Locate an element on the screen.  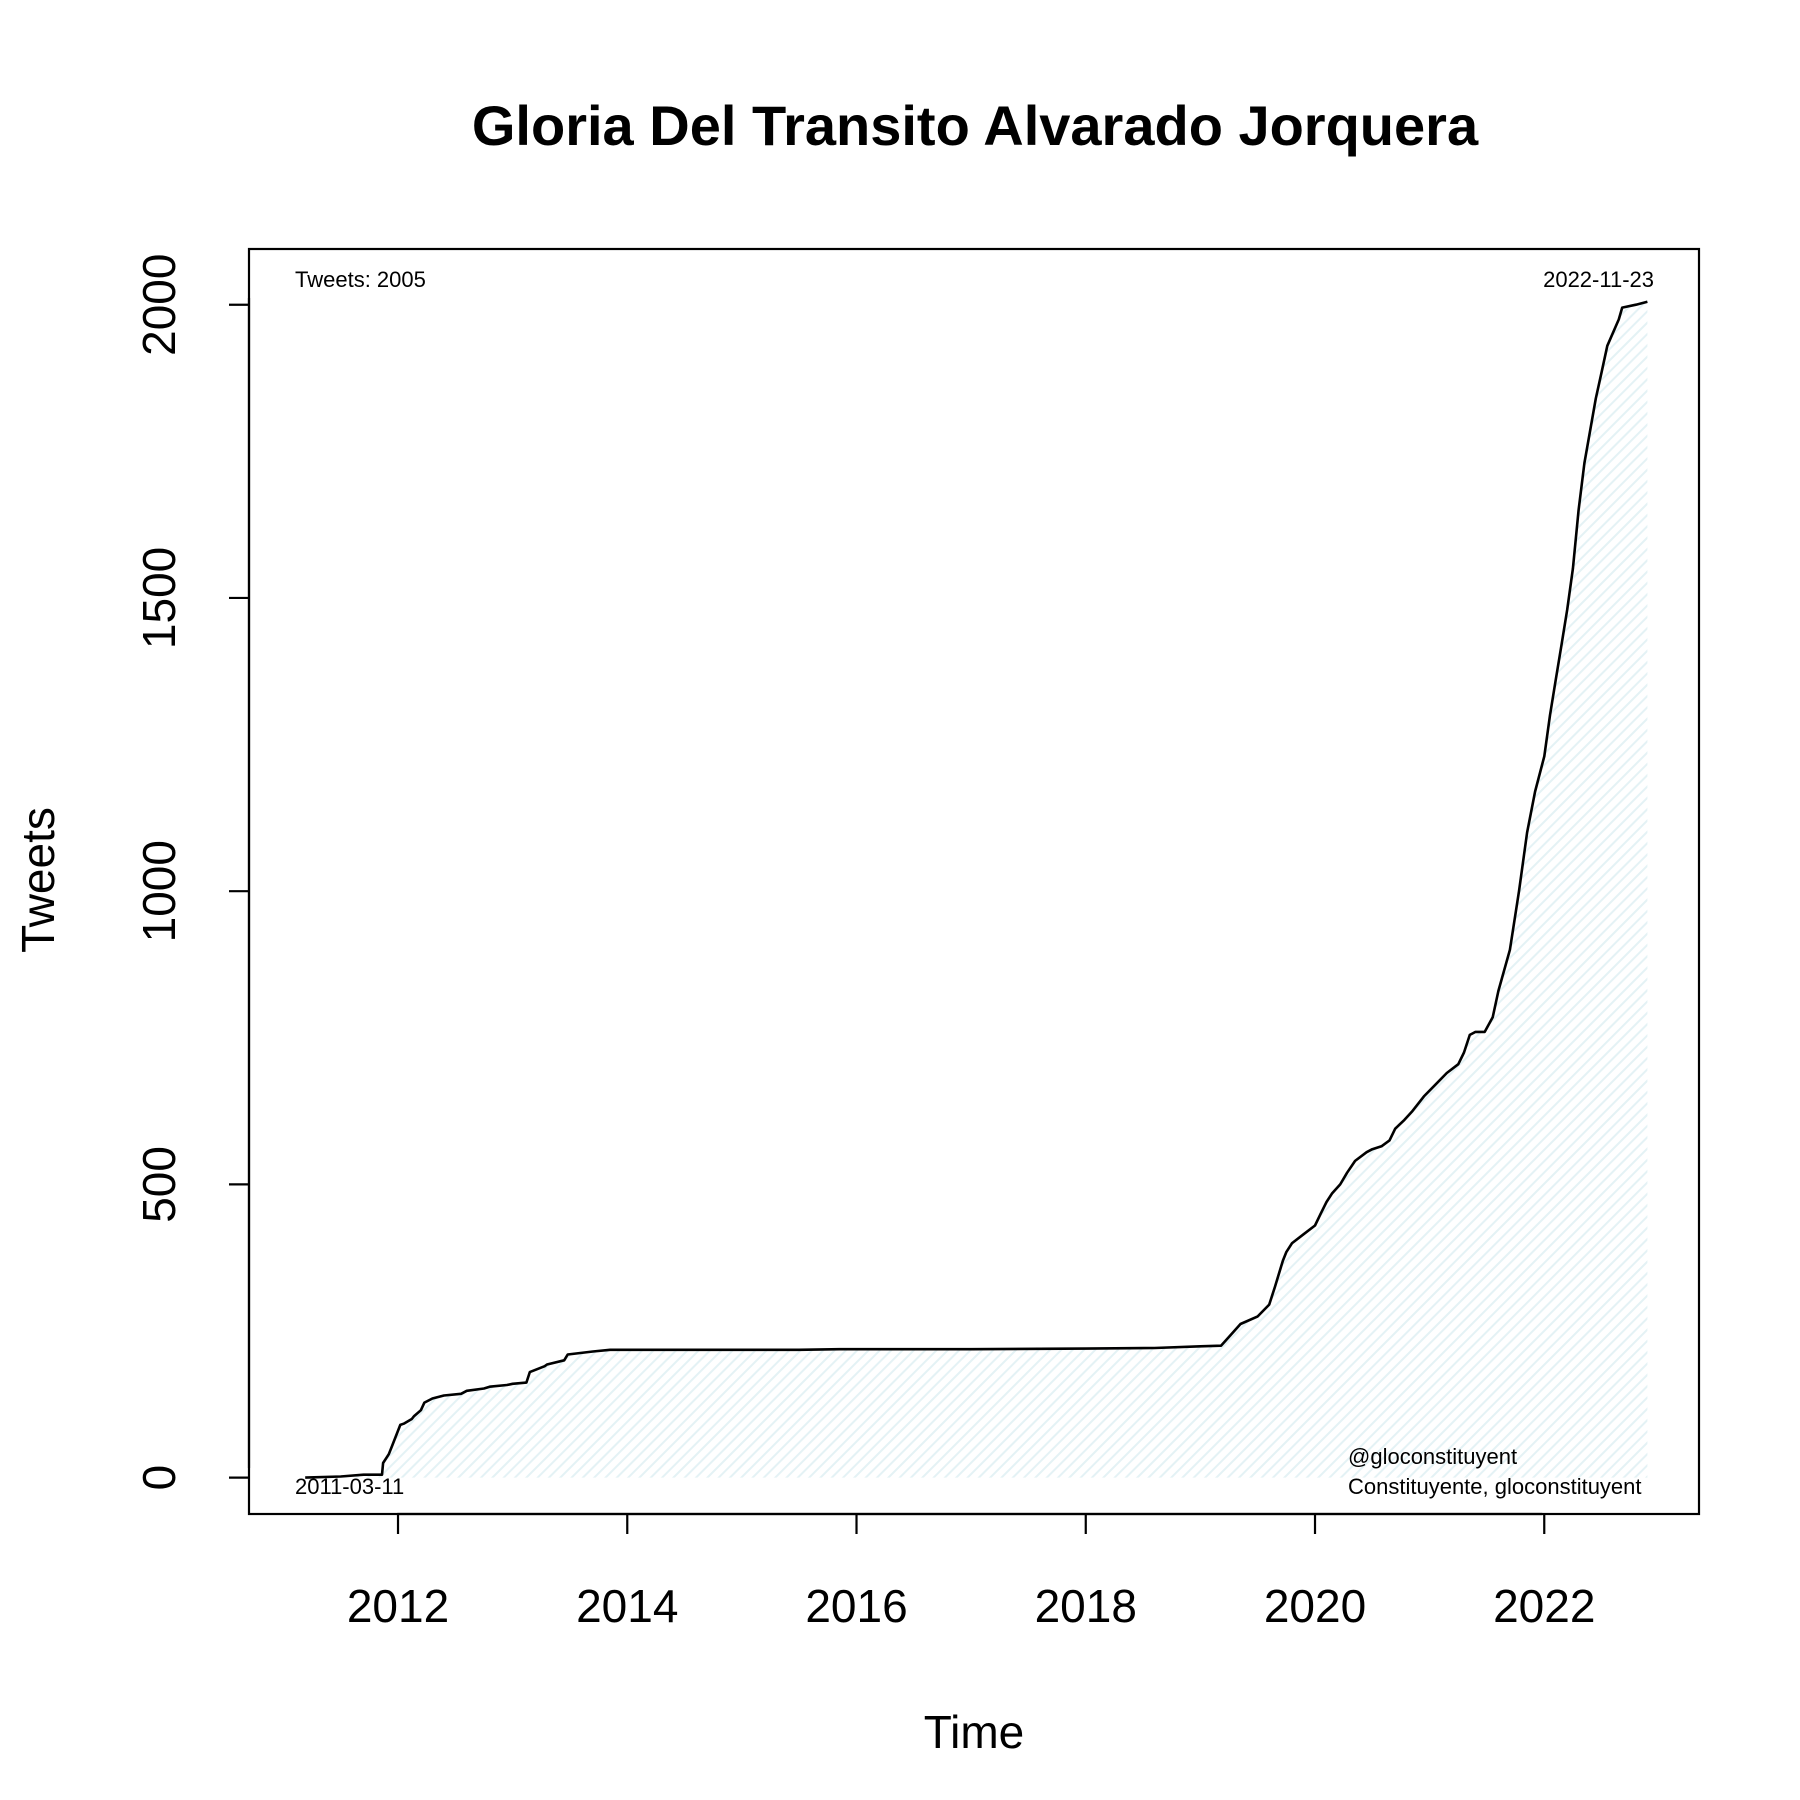
x-axis: 2012 2014 2016 2018 2020 2022 is located at coordinates (971, 1572).